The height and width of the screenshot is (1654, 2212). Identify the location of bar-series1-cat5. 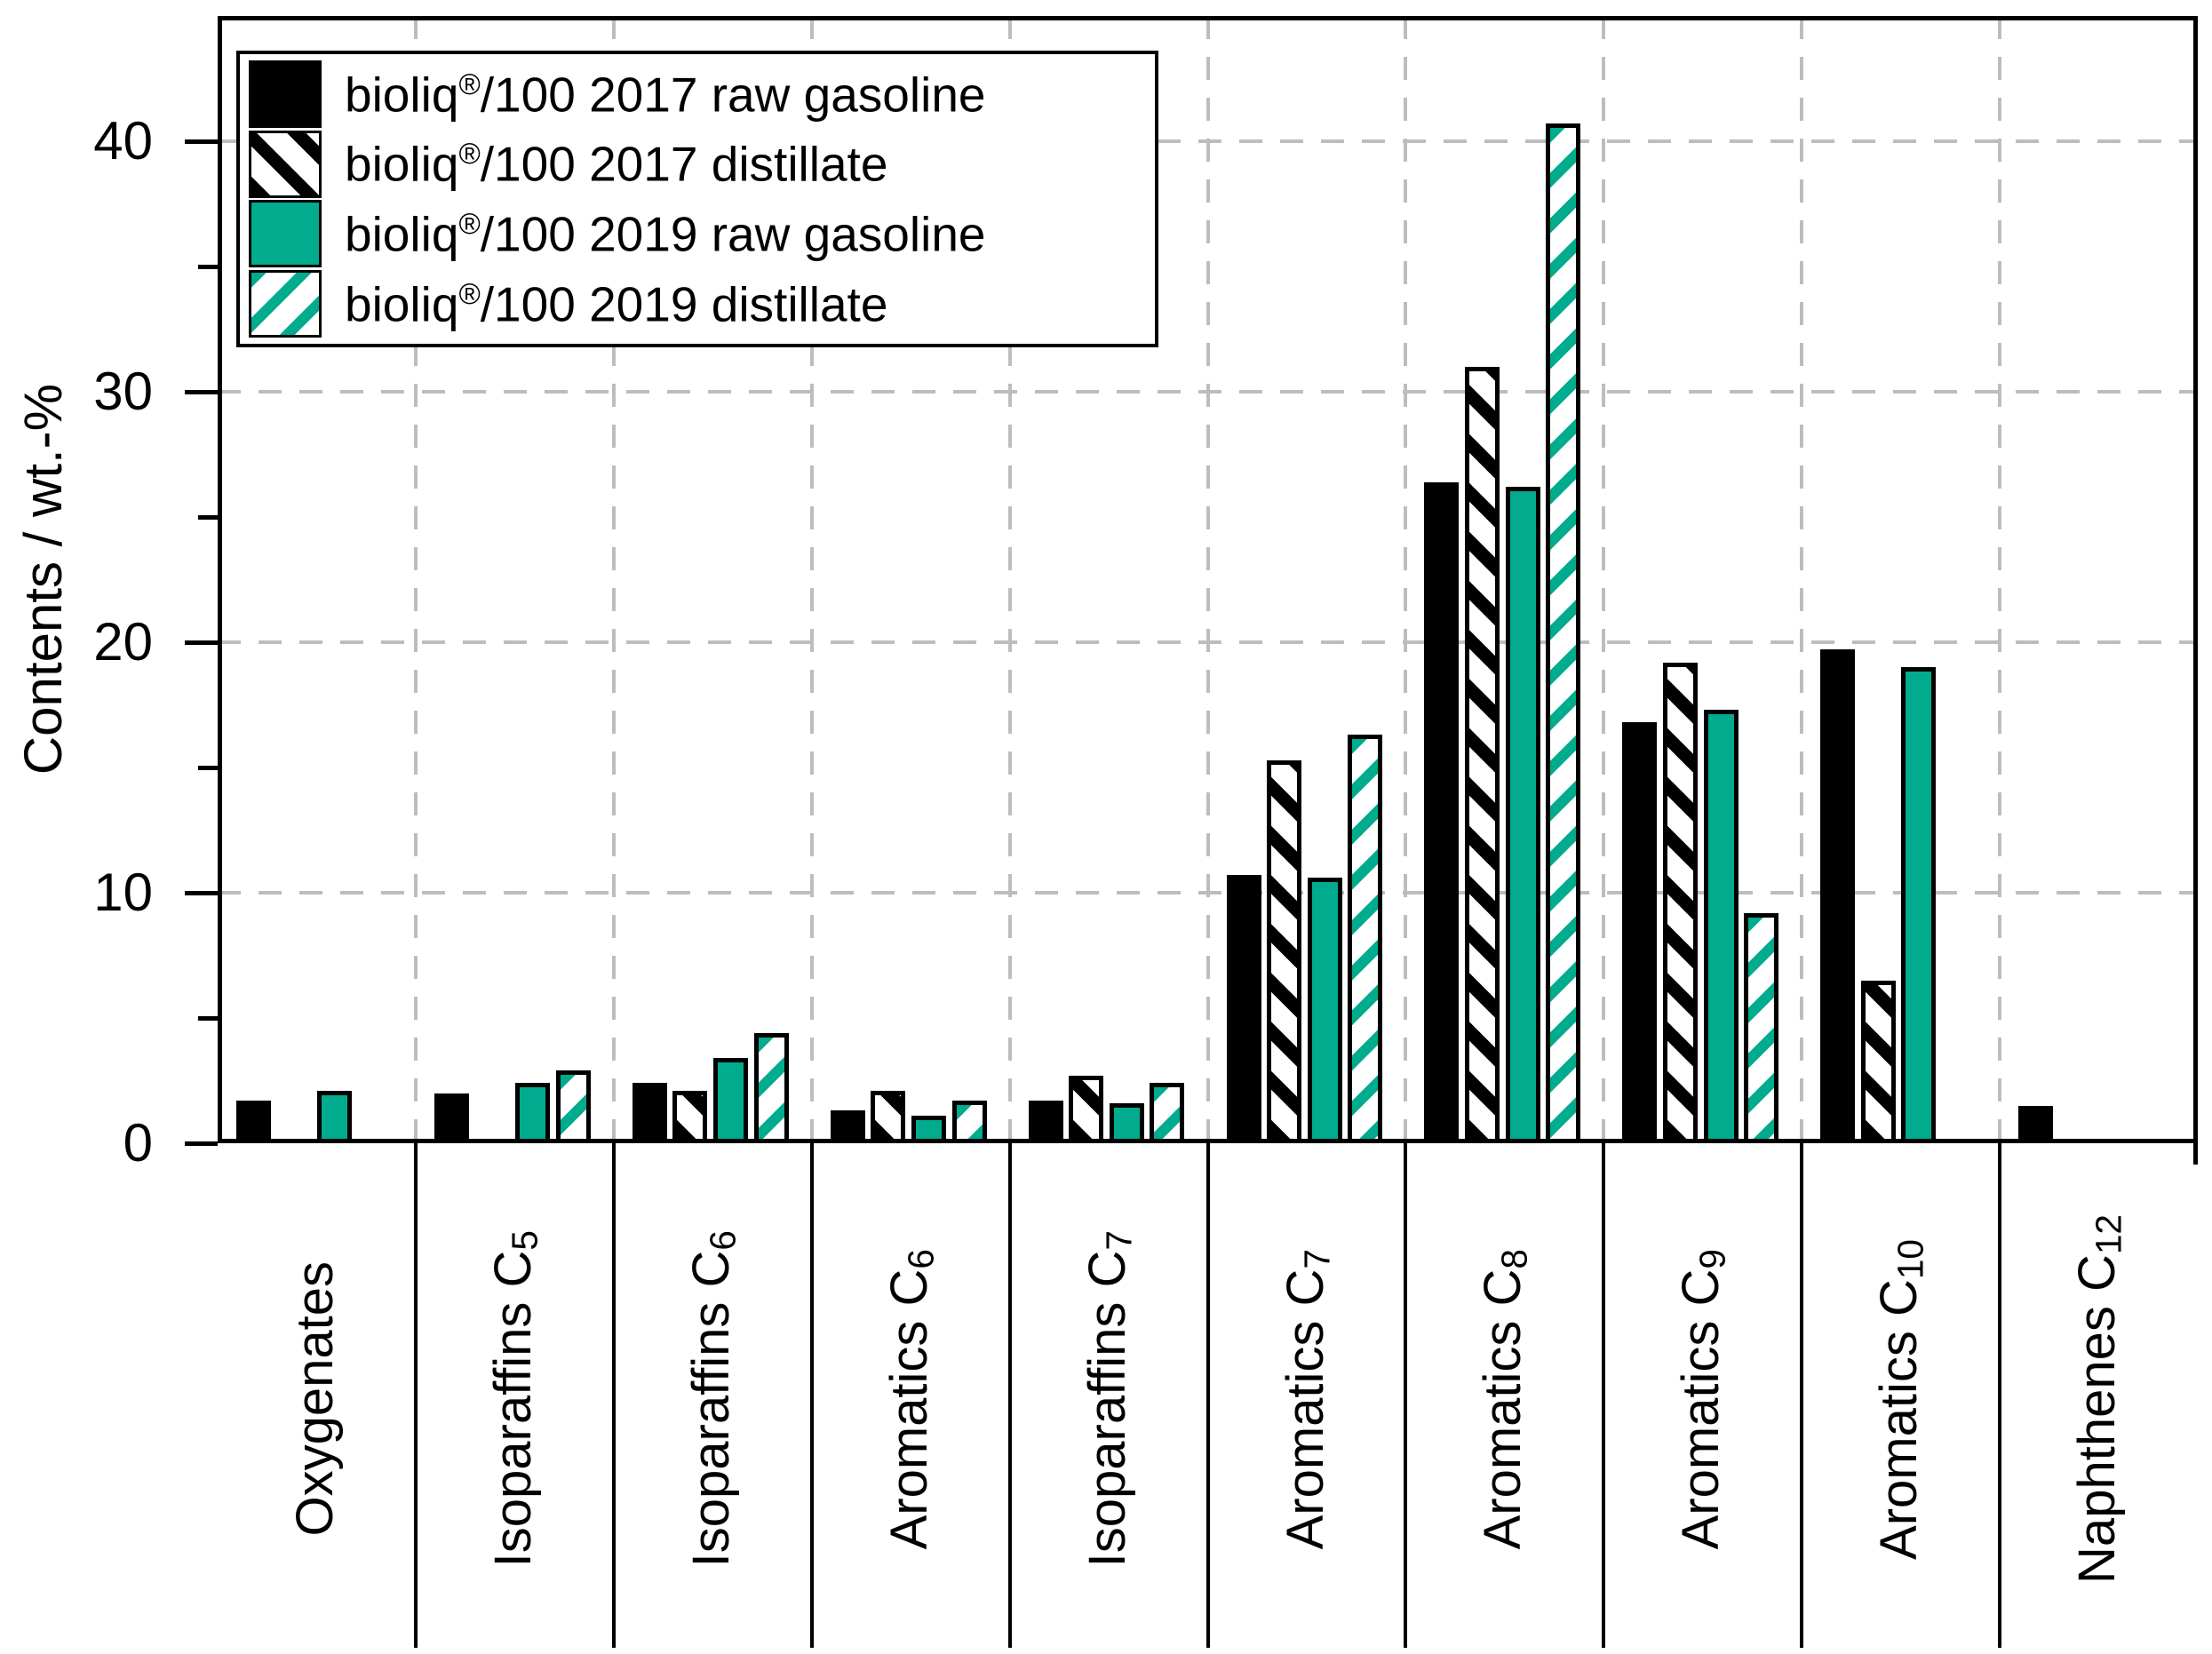
(1046, 1122).